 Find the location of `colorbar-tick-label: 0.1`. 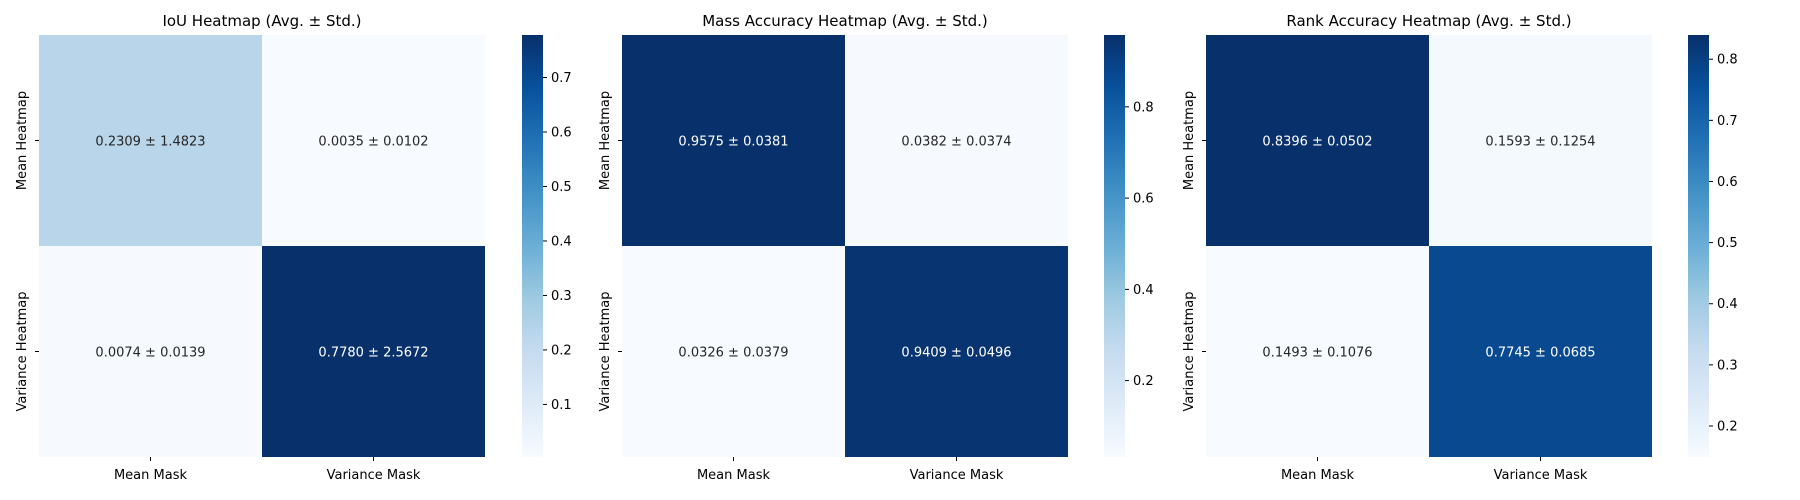

colorbar-tick-label: 0.1 is located at coordinates (561, 405).